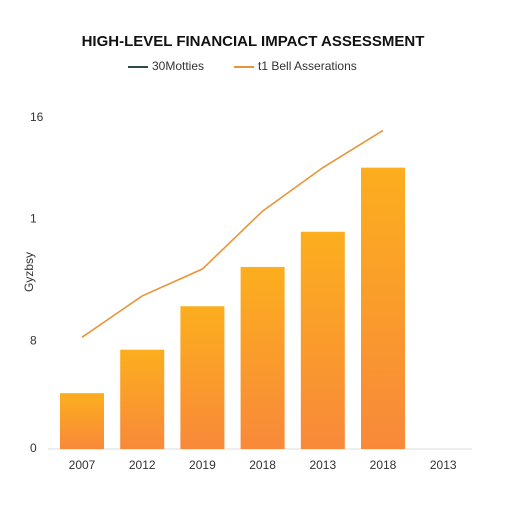  Describe the element at coordinates (178, 66) in the screenshot. I see `legend-label: 30Motties` at that location.